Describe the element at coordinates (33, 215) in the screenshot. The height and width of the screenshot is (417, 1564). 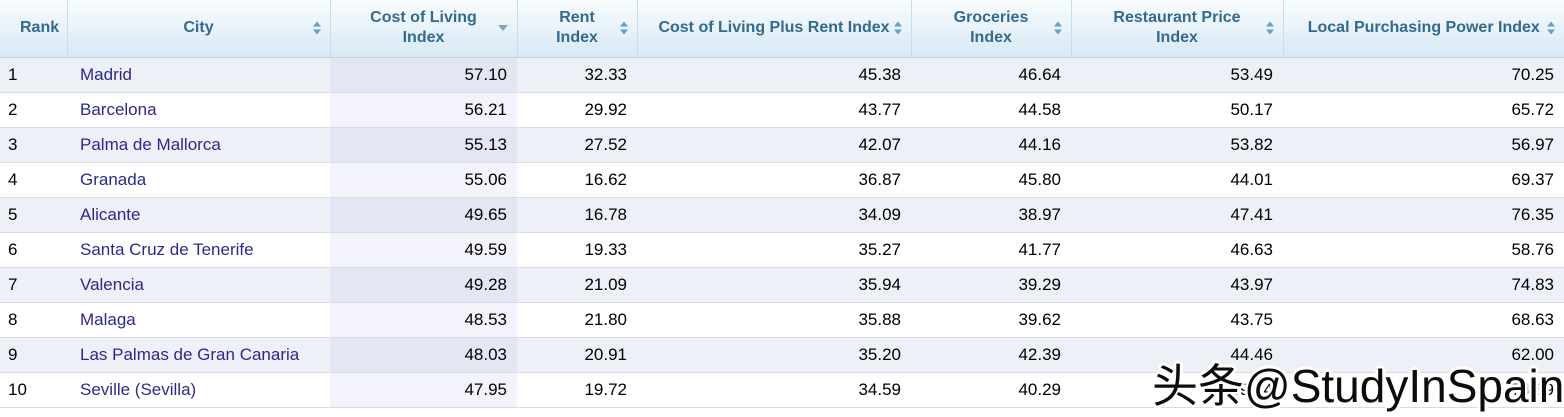
I see `rank-cell: 5` at that location.